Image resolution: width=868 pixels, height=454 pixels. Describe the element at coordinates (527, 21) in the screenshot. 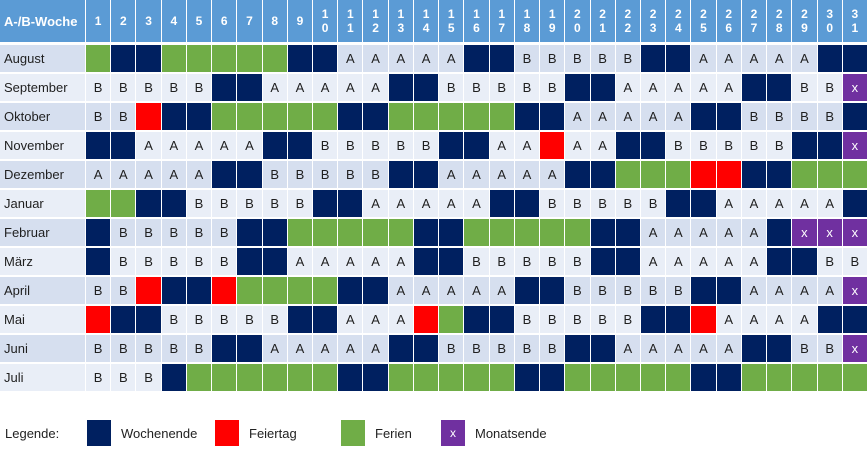

I see `day-number: 18` at that location.